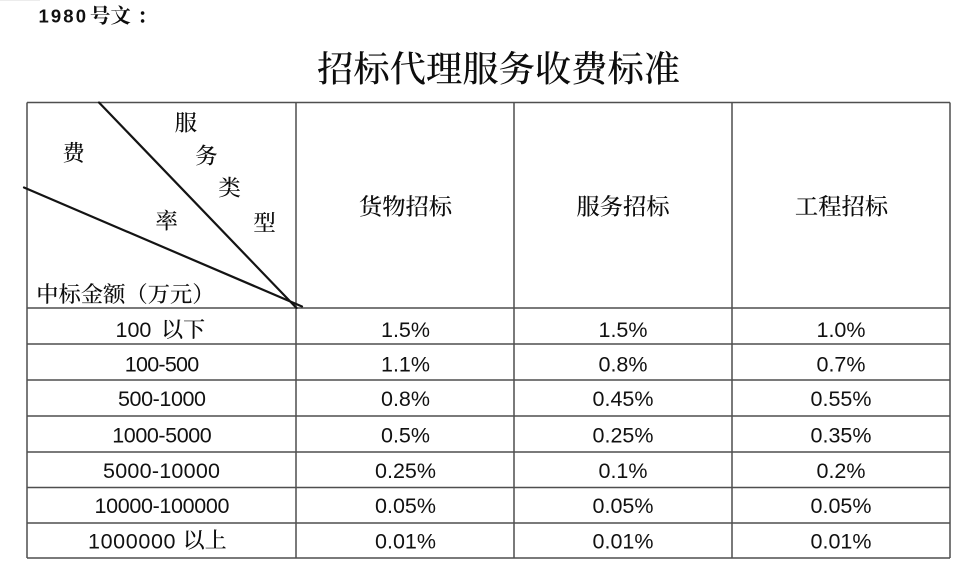 Image resolution: width=976 pixels, height=581 pixels. I want to click on svg-text: 1000000, so click(132, 541).